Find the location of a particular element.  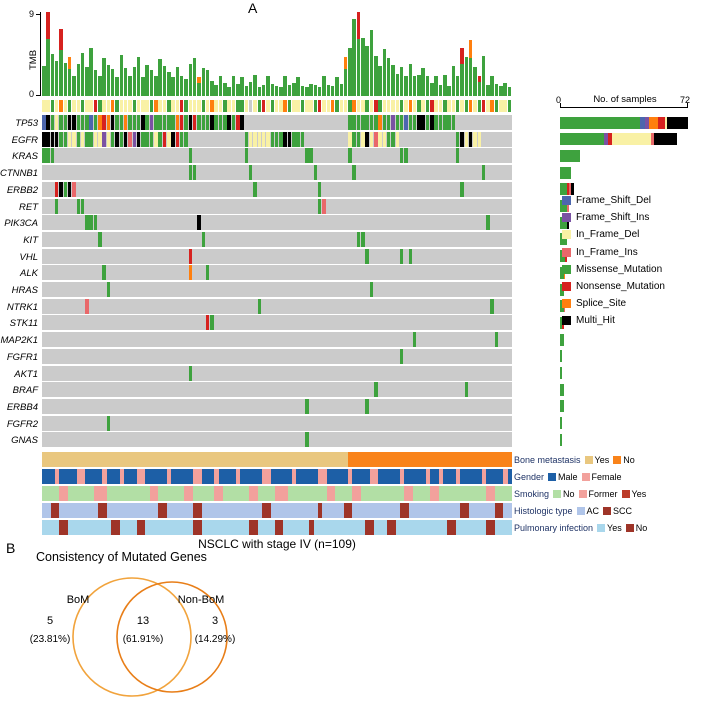

tmb-bar-accent is located at coordinates (462, 56).